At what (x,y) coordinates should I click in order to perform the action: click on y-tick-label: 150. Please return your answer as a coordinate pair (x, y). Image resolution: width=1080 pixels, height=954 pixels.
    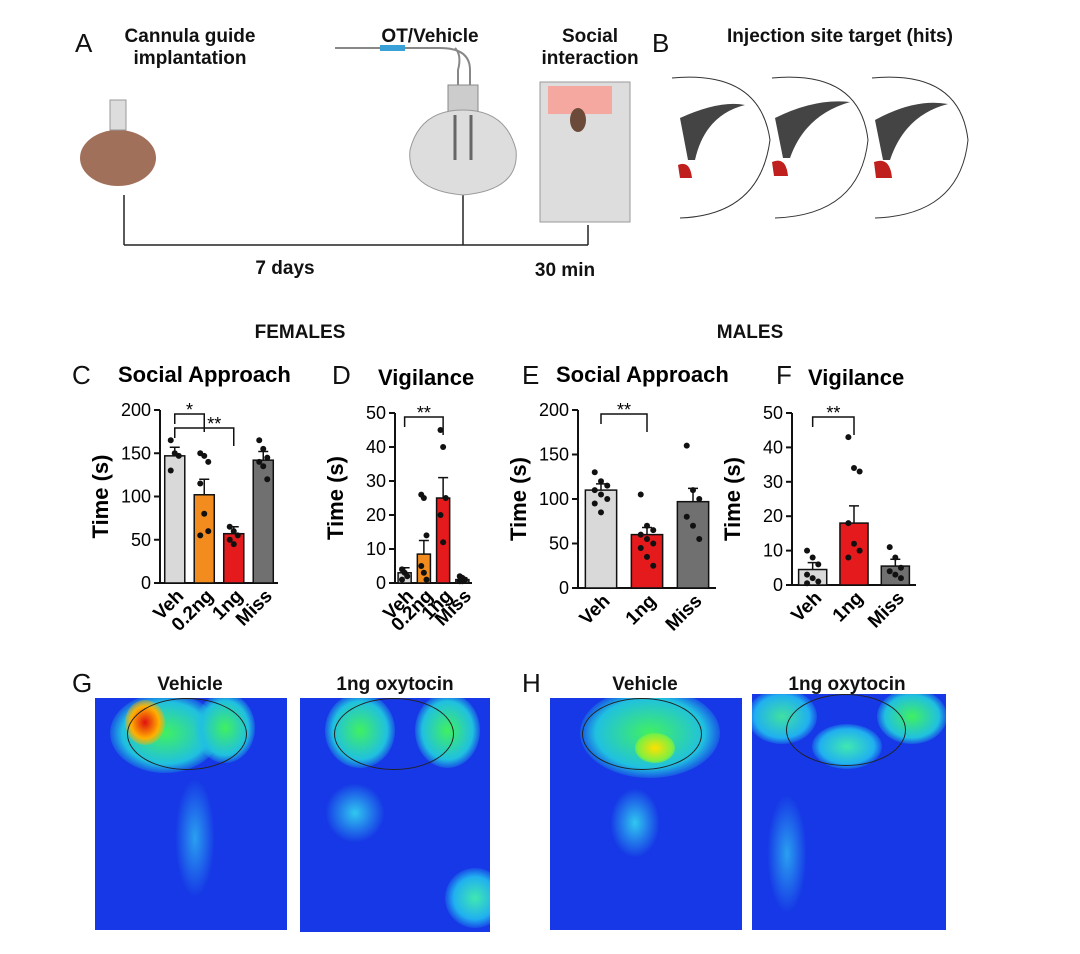
    Looking at the image, I should click on (554, 455).